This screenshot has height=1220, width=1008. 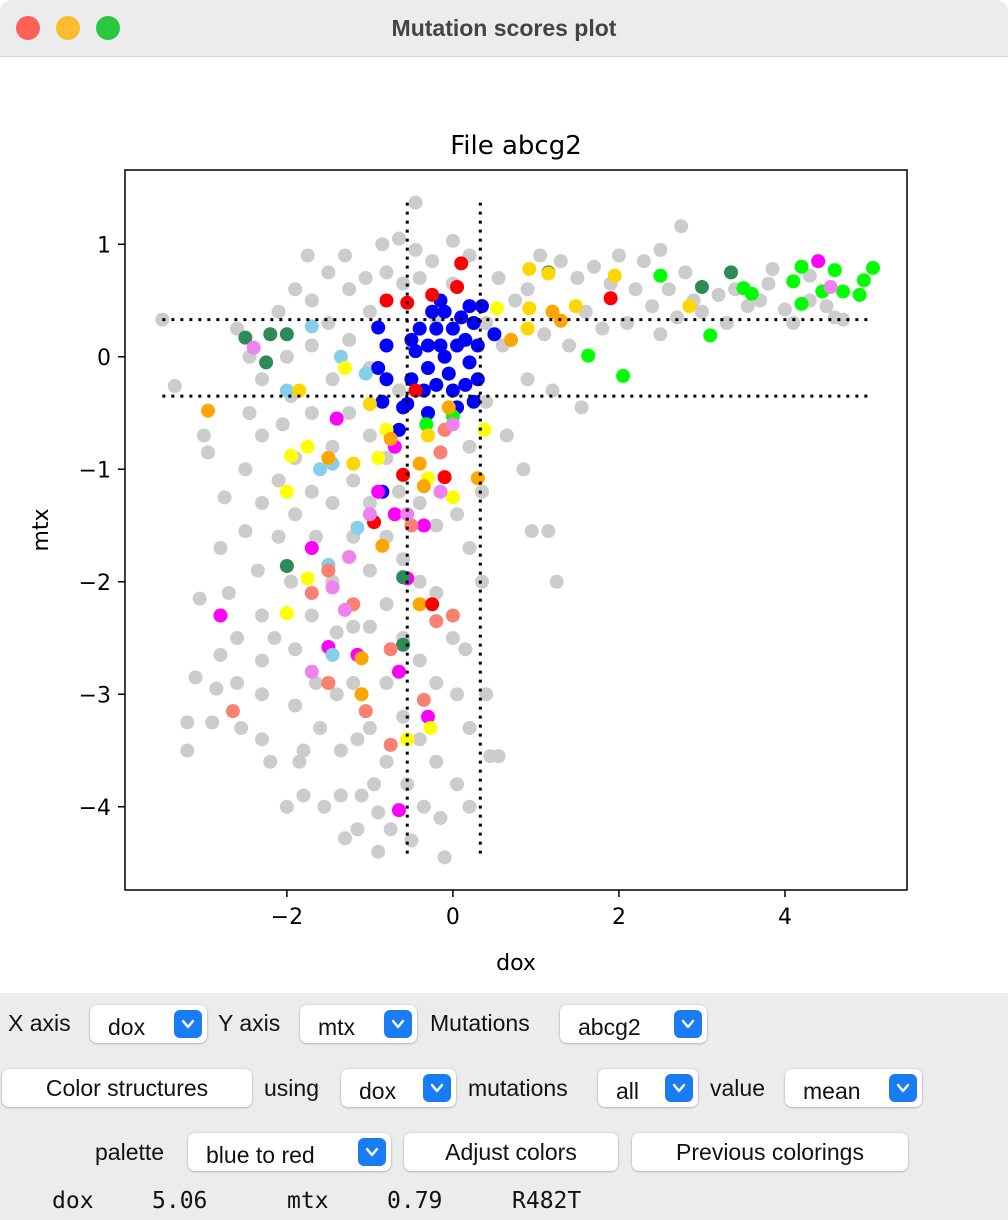 What do you see at coordinates (289, 1152) in the screenshot?
I see `palette-select: blue to red` at bounding box center [289, 1152].